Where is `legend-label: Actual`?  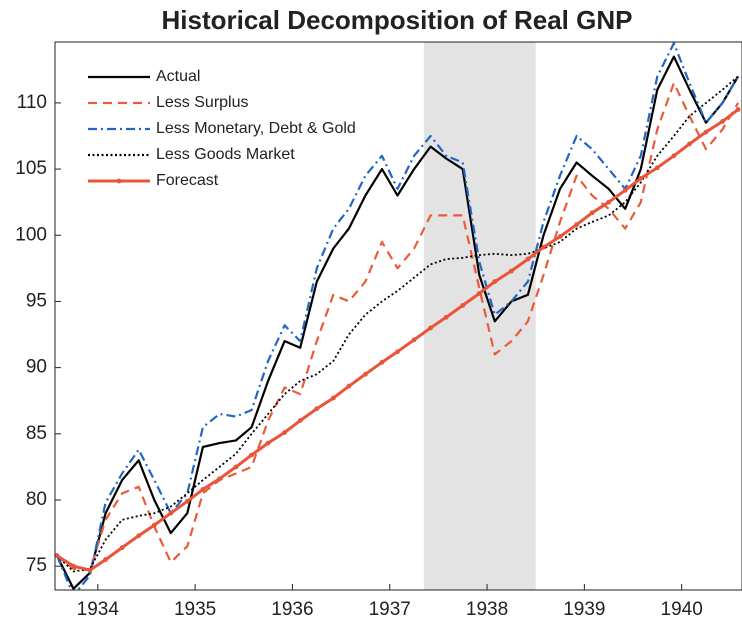 legend-label: Actual is located at coordinates (178, 76).